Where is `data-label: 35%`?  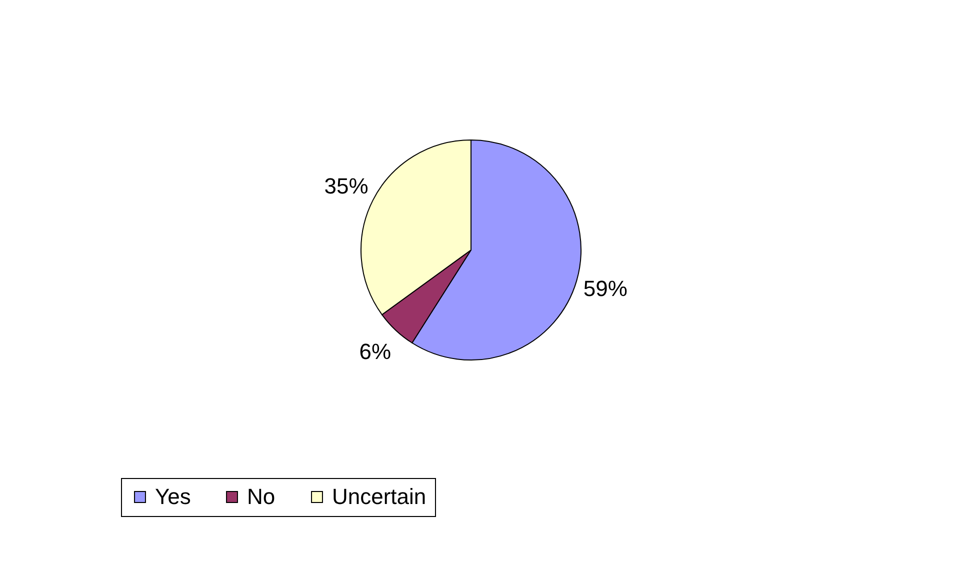 data-label: 35% is located at coordinates (346, 185).